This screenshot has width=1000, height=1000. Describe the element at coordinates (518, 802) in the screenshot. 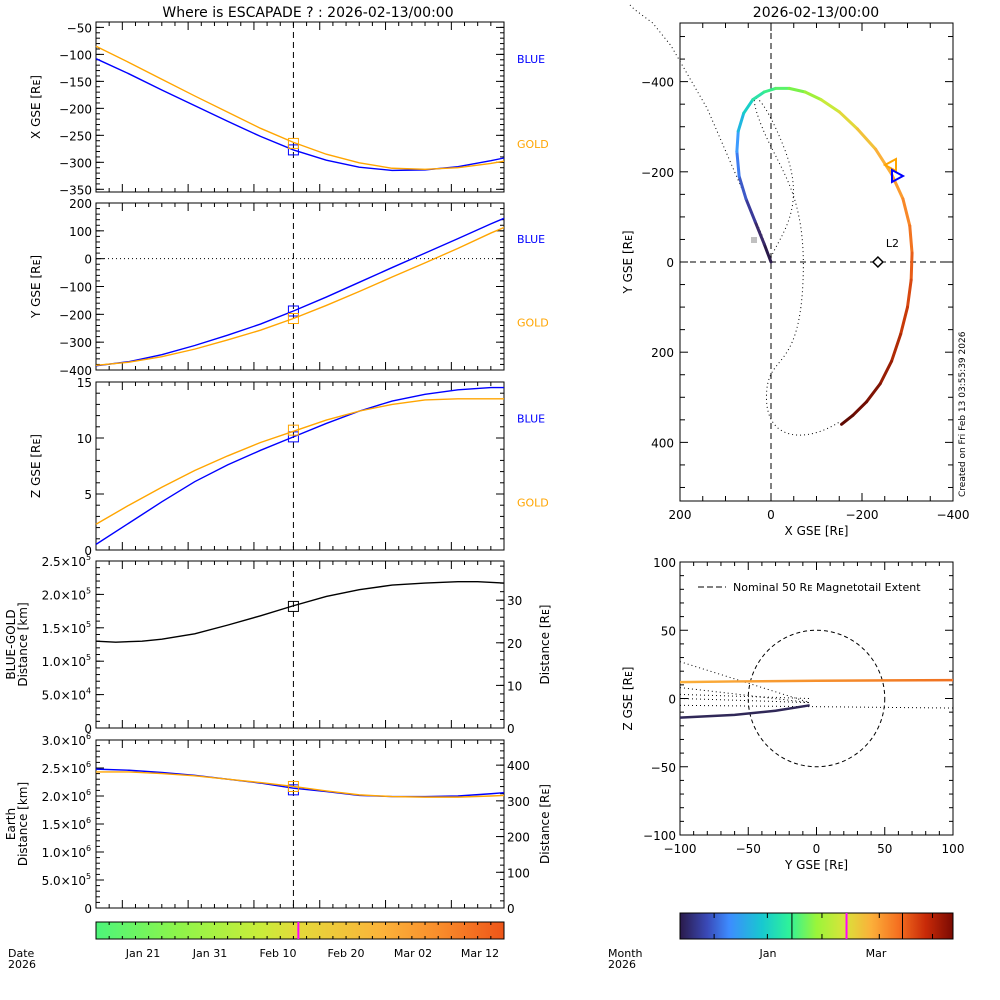

I see `y2-tick-label: 300` at that location.